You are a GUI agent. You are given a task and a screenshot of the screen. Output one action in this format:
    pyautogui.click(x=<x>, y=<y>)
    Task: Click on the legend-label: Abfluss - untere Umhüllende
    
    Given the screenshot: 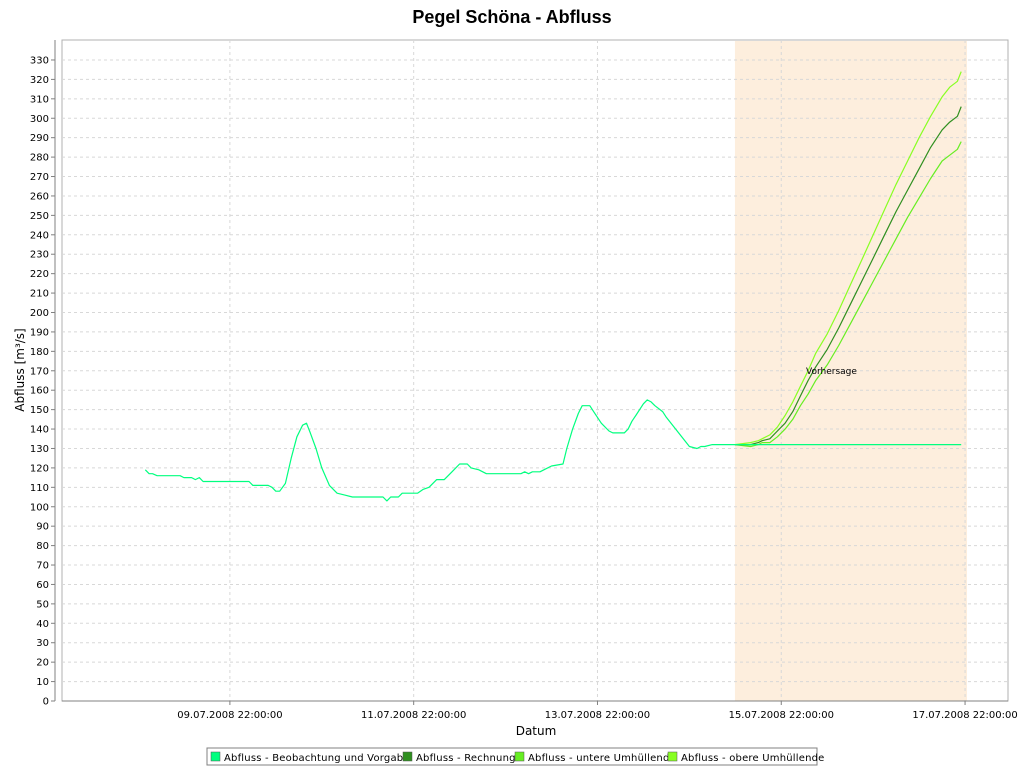 What is the action you would take?
    pyautogui.click(x=602, y=758)
    